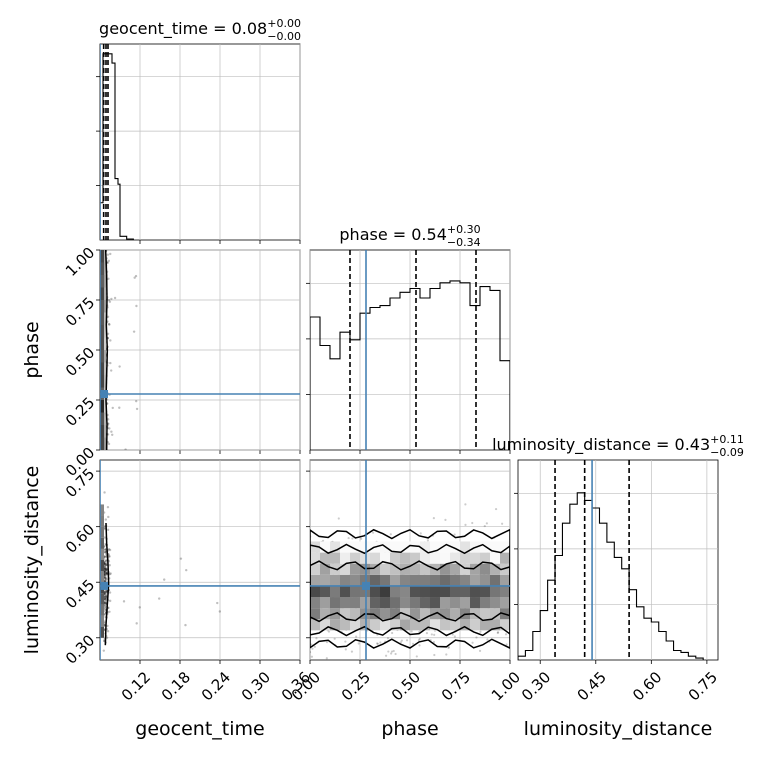 The height and width of the screenshot is (760, 760). What do you see at coordinates (727, 452) in the screenshot?
I see `title-minus-luminosity_distance: −0.09` at bounding box center [727, 452].